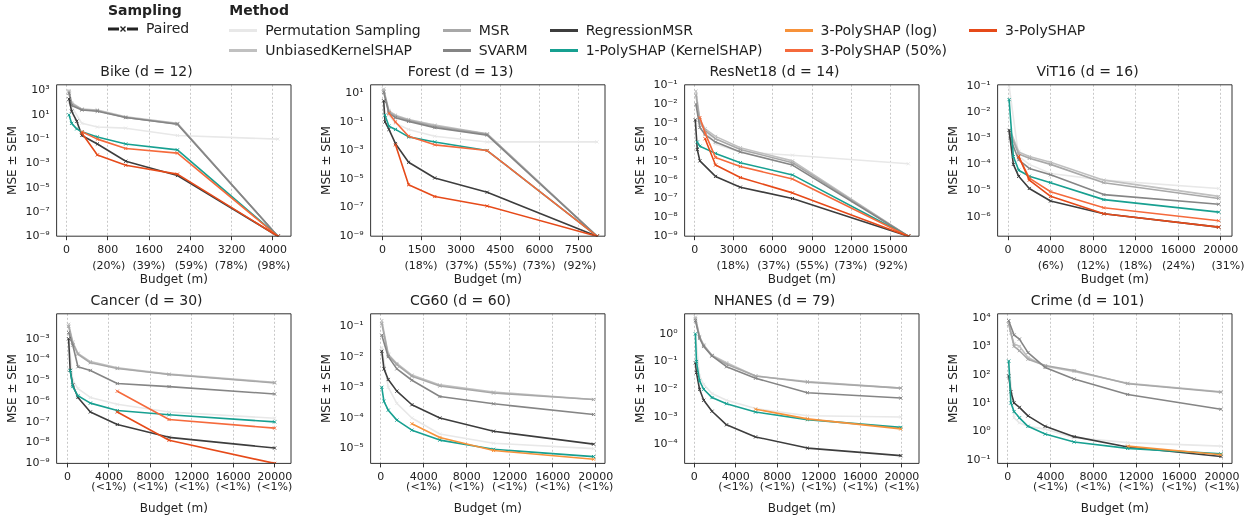 This screenshot has height=520, width=1255. Describe the element at coordinates (343, 30) in the screenshot. I see `legend-label: Permutation Sampling` at that location.